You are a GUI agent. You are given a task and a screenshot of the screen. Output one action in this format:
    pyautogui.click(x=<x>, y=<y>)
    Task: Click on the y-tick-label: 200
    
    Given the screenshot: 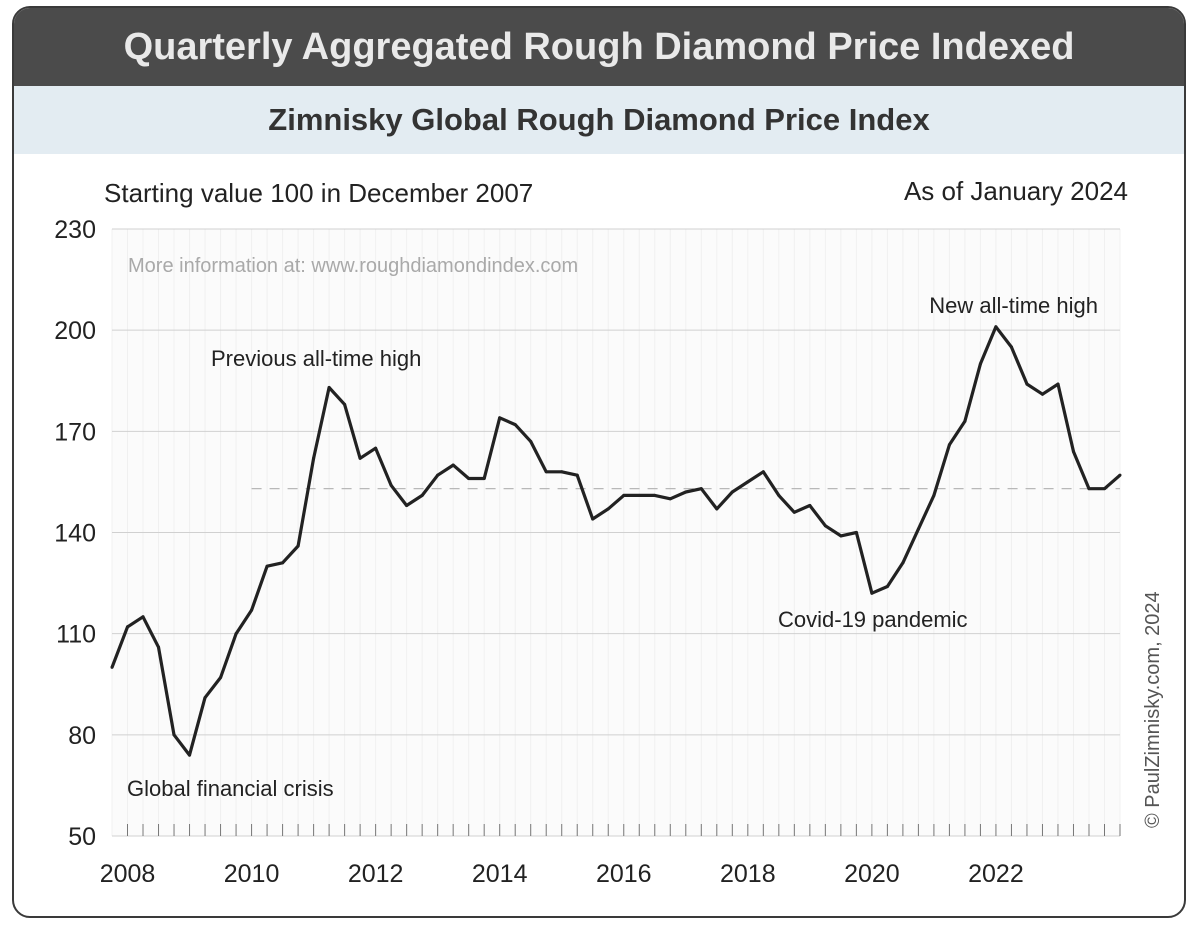 What is the action you would take?
    pyautogui.click(x=75, y=331)
    